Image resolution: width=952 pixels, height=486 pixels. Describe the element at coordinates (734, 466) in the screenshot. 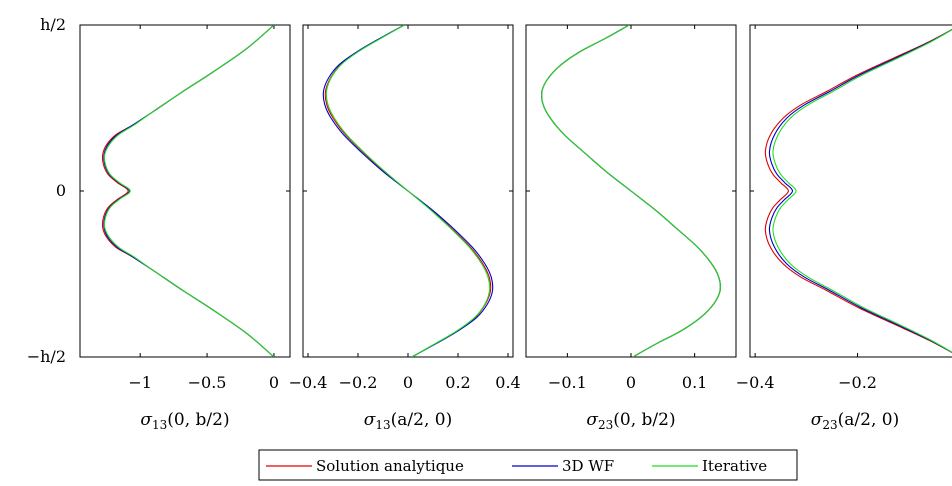

I see `legend-label: Iterative` at that location.